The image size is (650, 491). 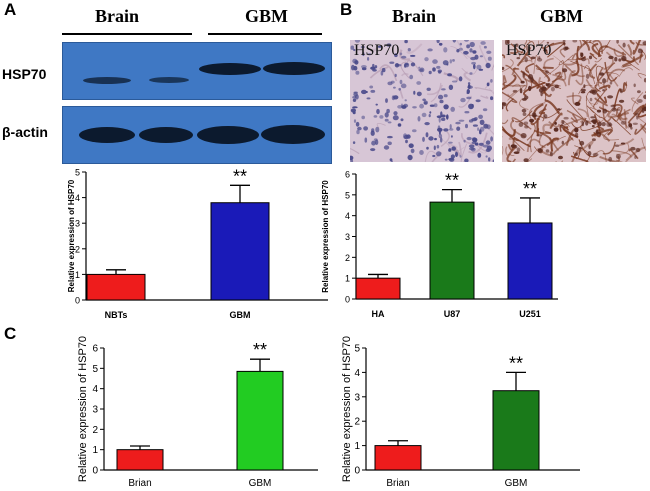 I want to click on c-right-tick-label: 5, so click(x=357, y=349).